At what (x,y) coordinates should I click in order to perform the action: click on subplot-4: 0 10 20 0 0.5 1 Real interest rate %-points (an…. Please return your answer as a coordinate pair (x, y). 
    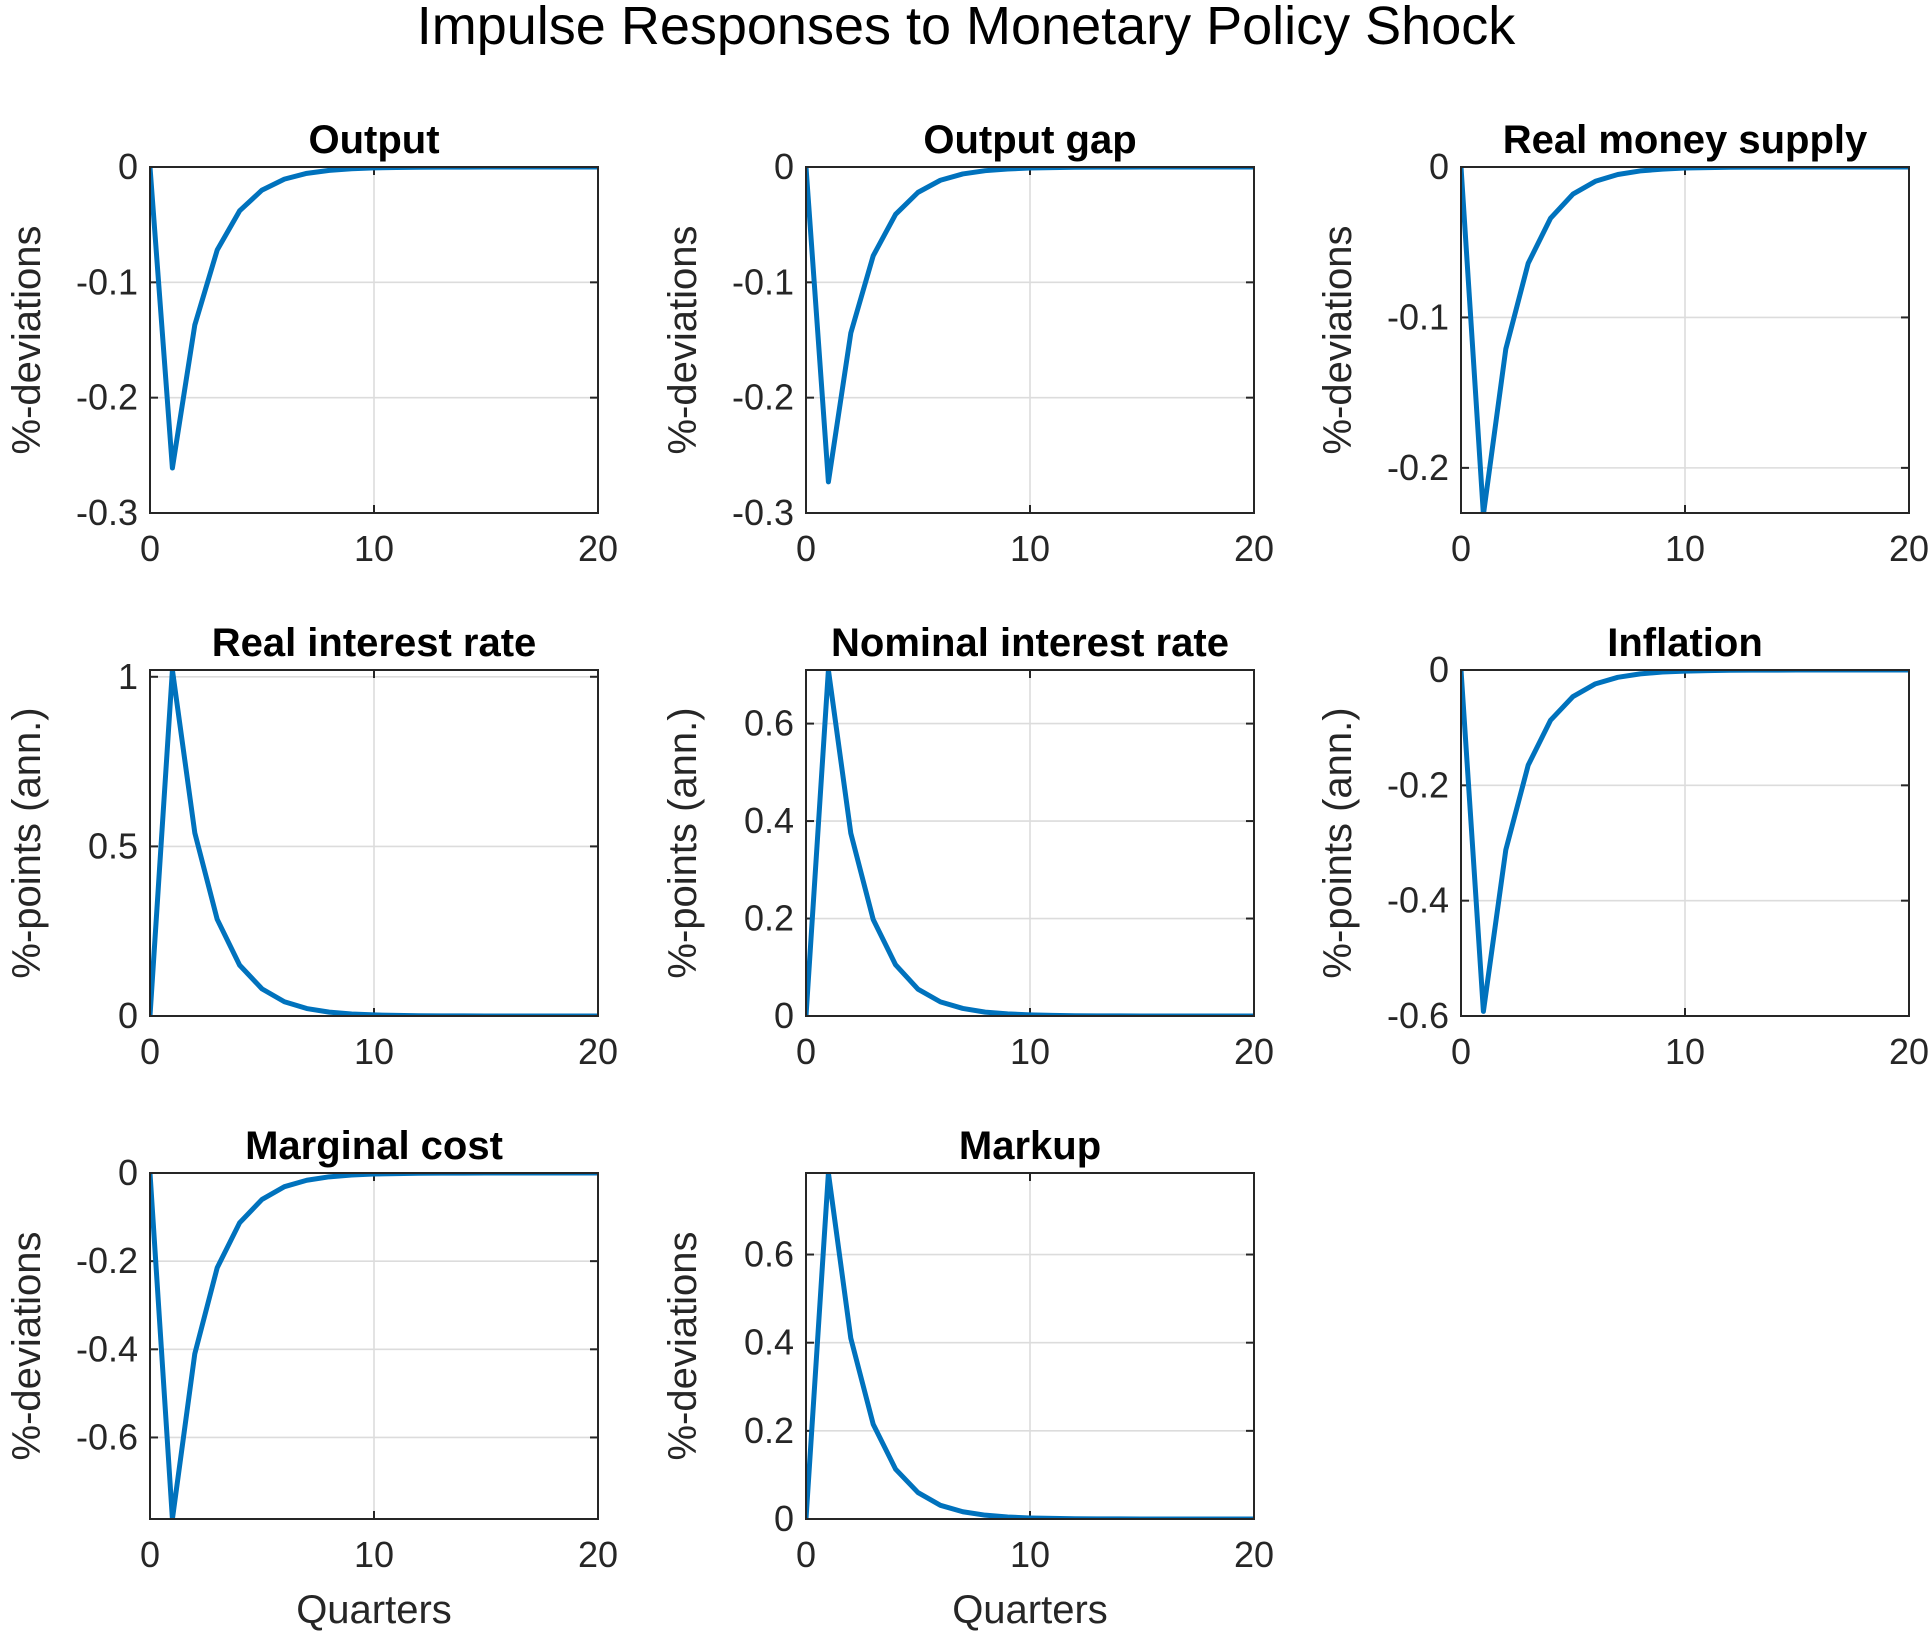
    Looking at the image, I should click on (311, 846).